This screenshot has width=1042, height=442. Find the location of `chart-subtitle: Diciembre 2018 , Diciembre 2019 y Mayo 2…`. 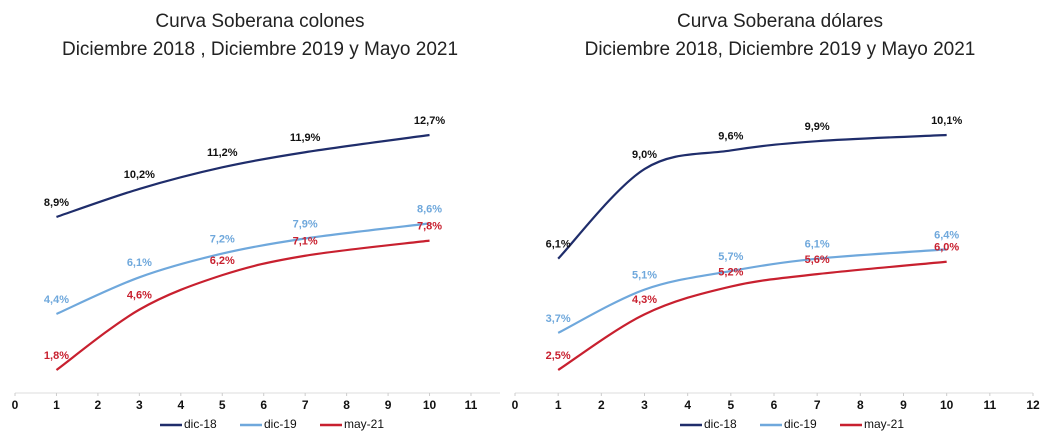

chart-subtitle: Diciembre 2018 , Diciembre 2019 y Mayo 2… is located at coordinates (260, 49).